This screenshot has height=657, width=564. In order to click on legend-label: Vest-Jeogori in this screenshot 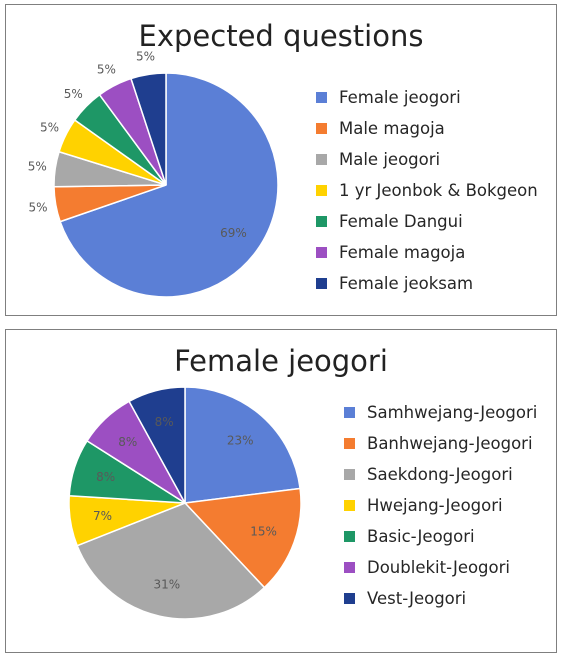, I will do `click(417, 598)`.